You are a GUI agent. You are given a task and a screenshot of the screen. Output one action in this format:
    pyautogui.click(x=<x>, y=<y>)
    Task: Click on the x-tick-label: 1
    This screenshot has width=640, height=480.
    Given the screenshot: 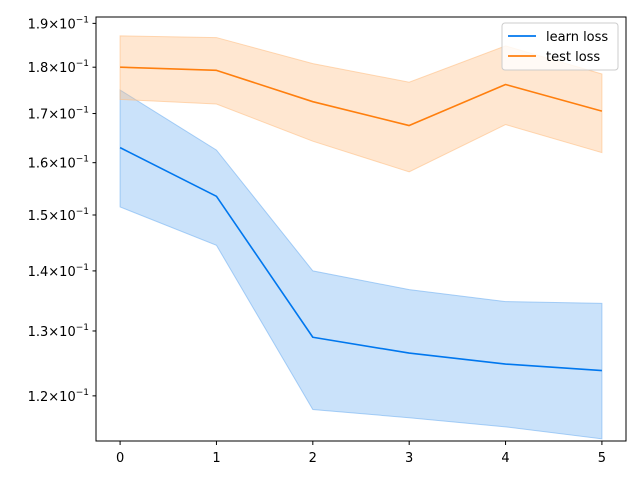 What is the action you would take?
    pyautogui.click(x=216, y=458)
    